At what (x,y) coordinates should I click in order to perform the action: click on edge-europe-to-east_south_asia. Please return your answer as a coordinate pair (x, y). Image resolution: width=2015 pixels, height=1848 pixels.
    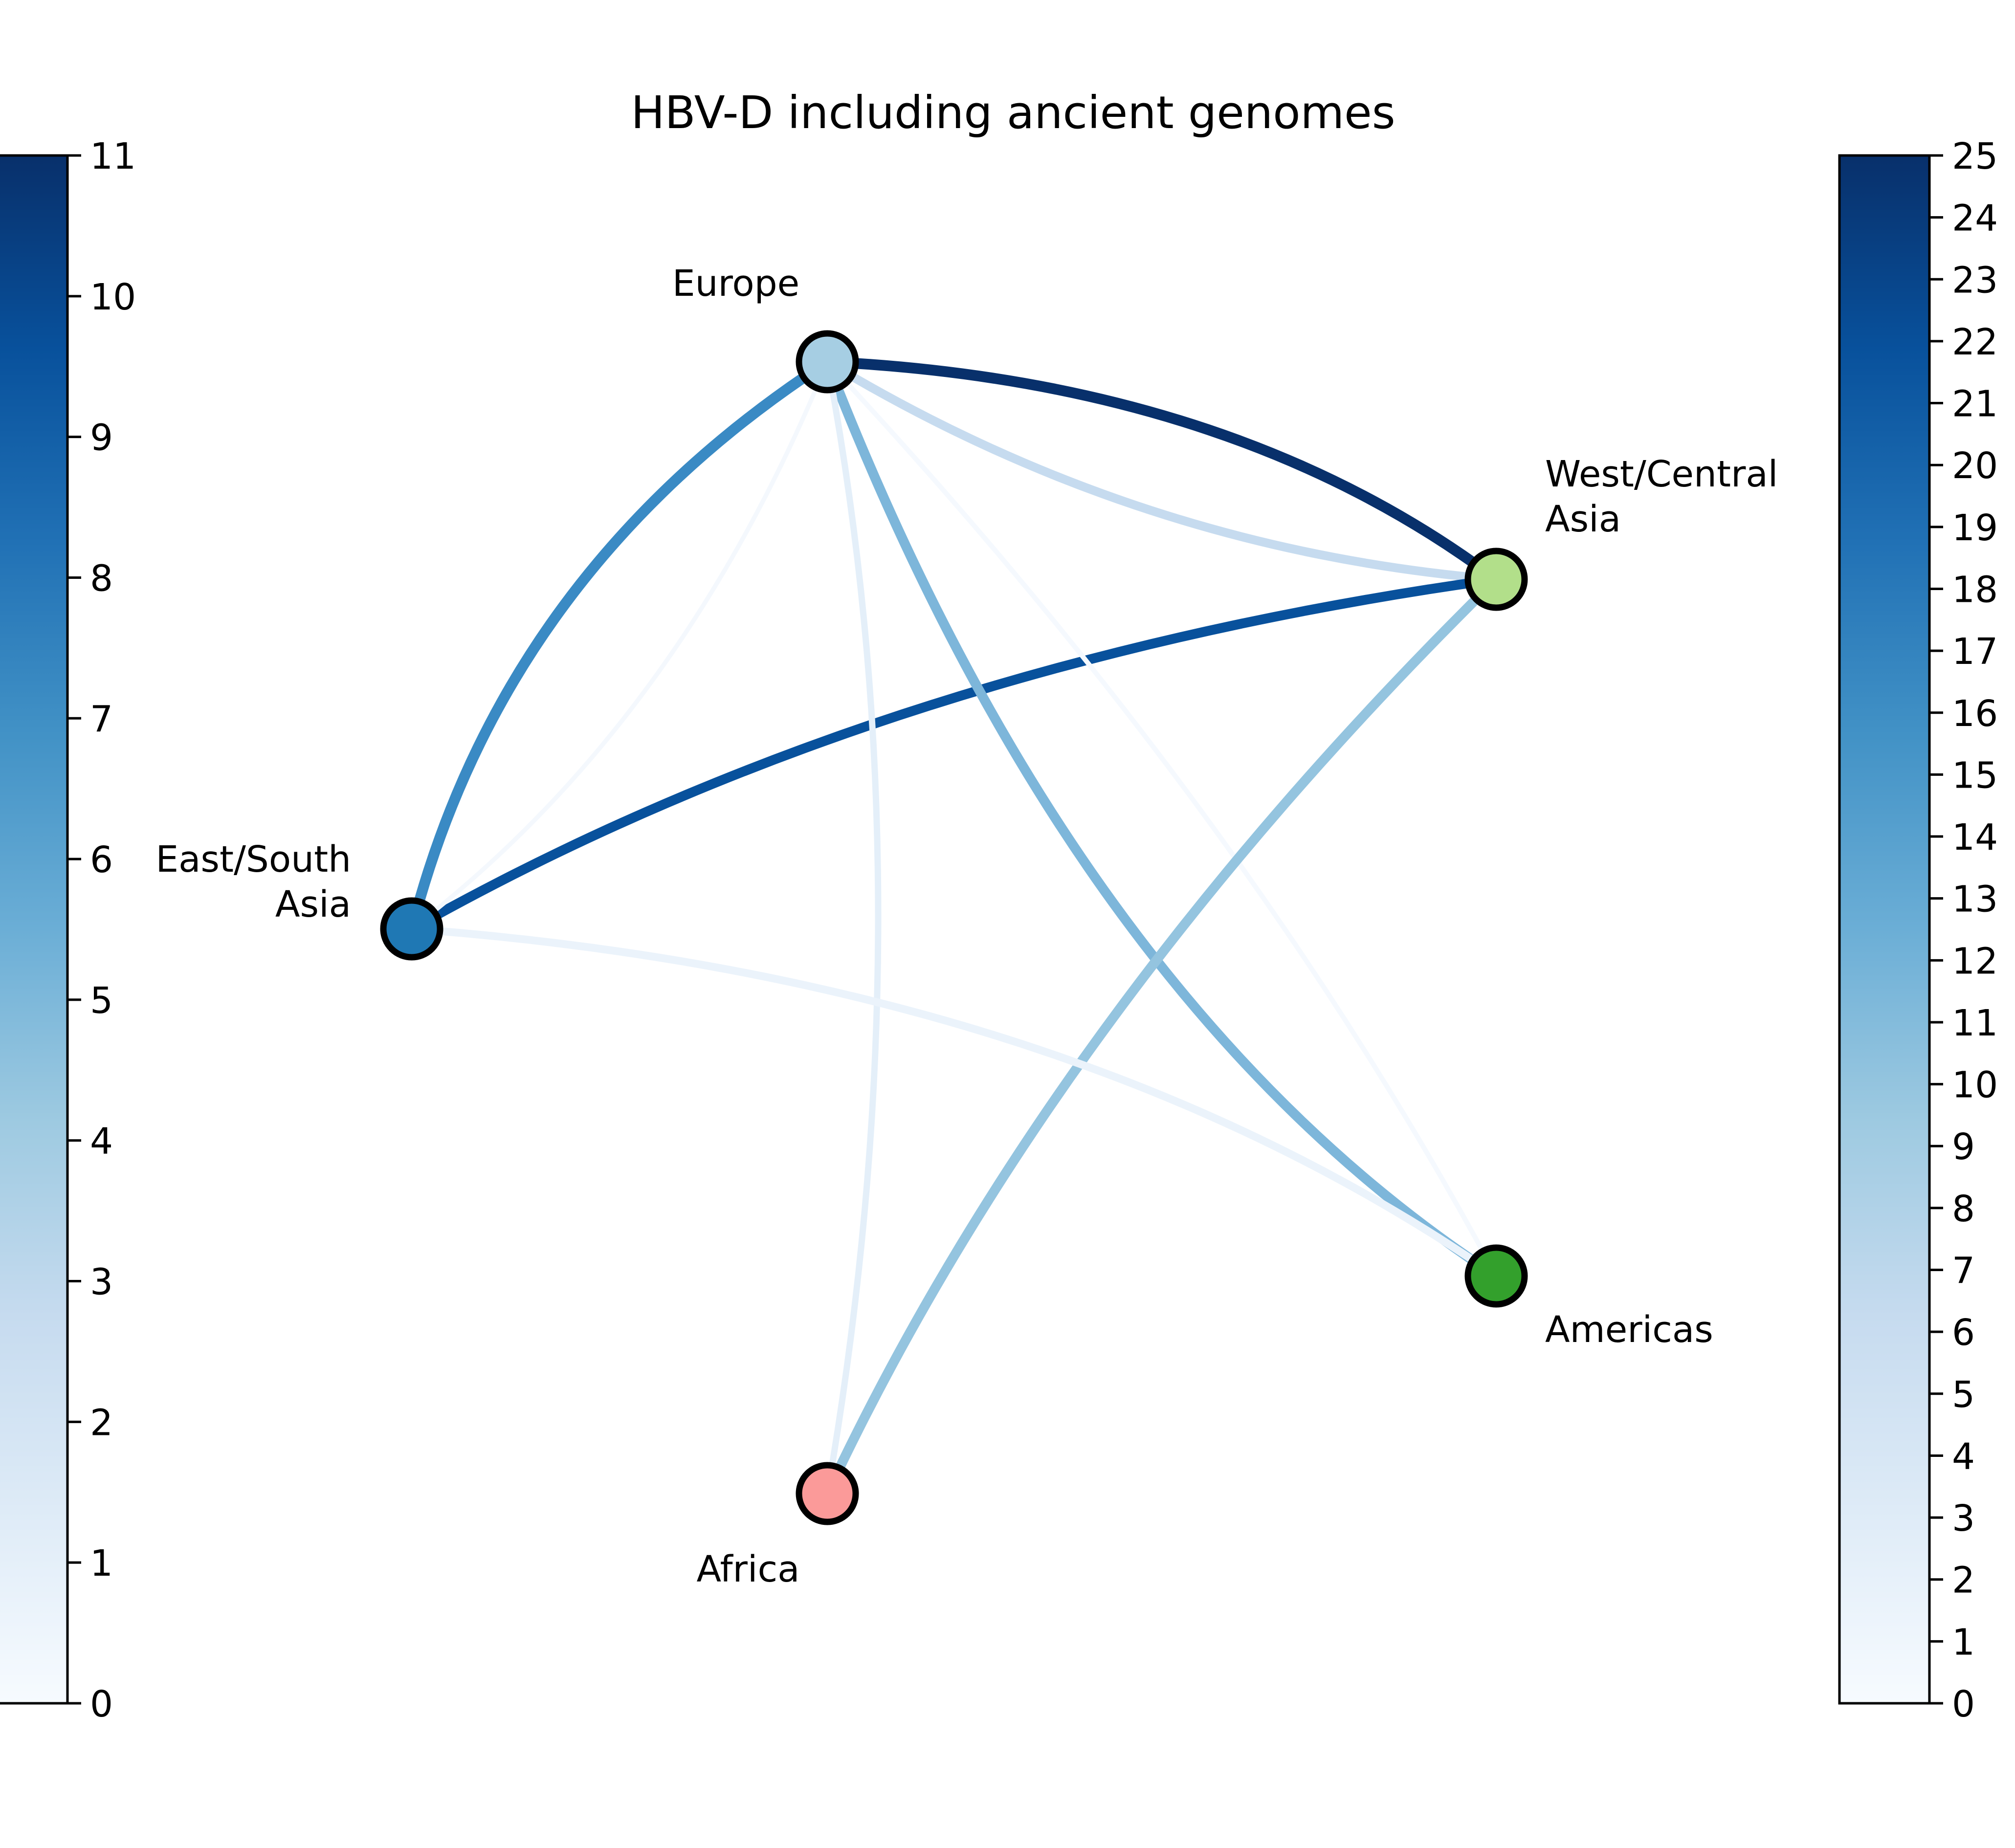
    Looking at the image, I should click on (618, 643).